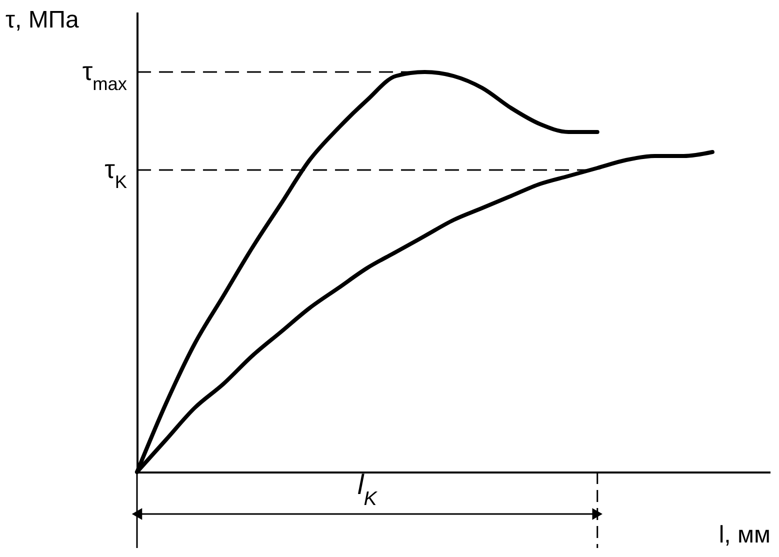 This screenshot has height=557, width=779. I want to click on ref-line-label: τ$_{max}$, so click(104, 75).